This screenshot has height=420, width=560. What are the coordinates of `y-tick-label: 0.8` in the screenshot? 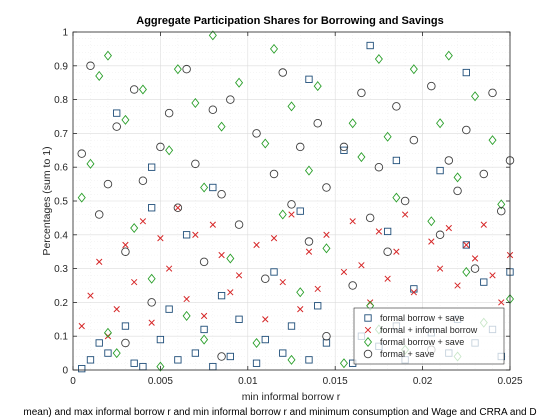 It's located at (61, 100).